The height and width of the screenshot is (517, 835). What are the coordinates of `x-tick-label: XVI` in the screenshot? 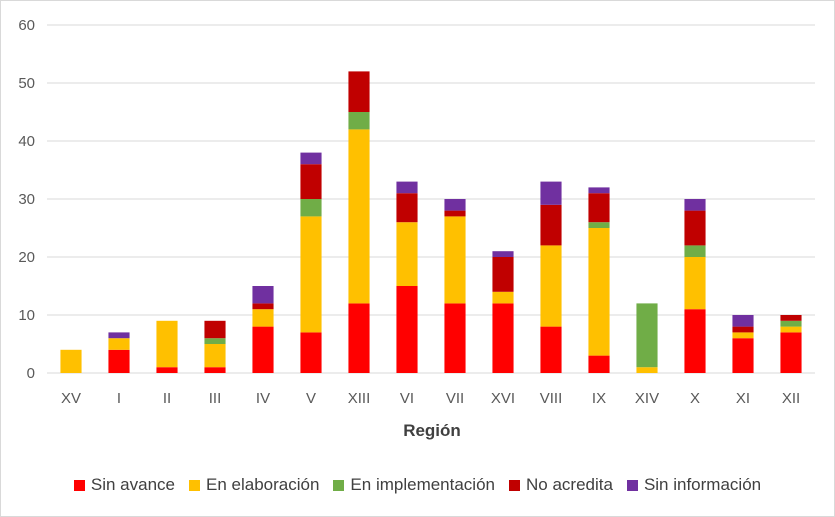 It's located at (503, 398).